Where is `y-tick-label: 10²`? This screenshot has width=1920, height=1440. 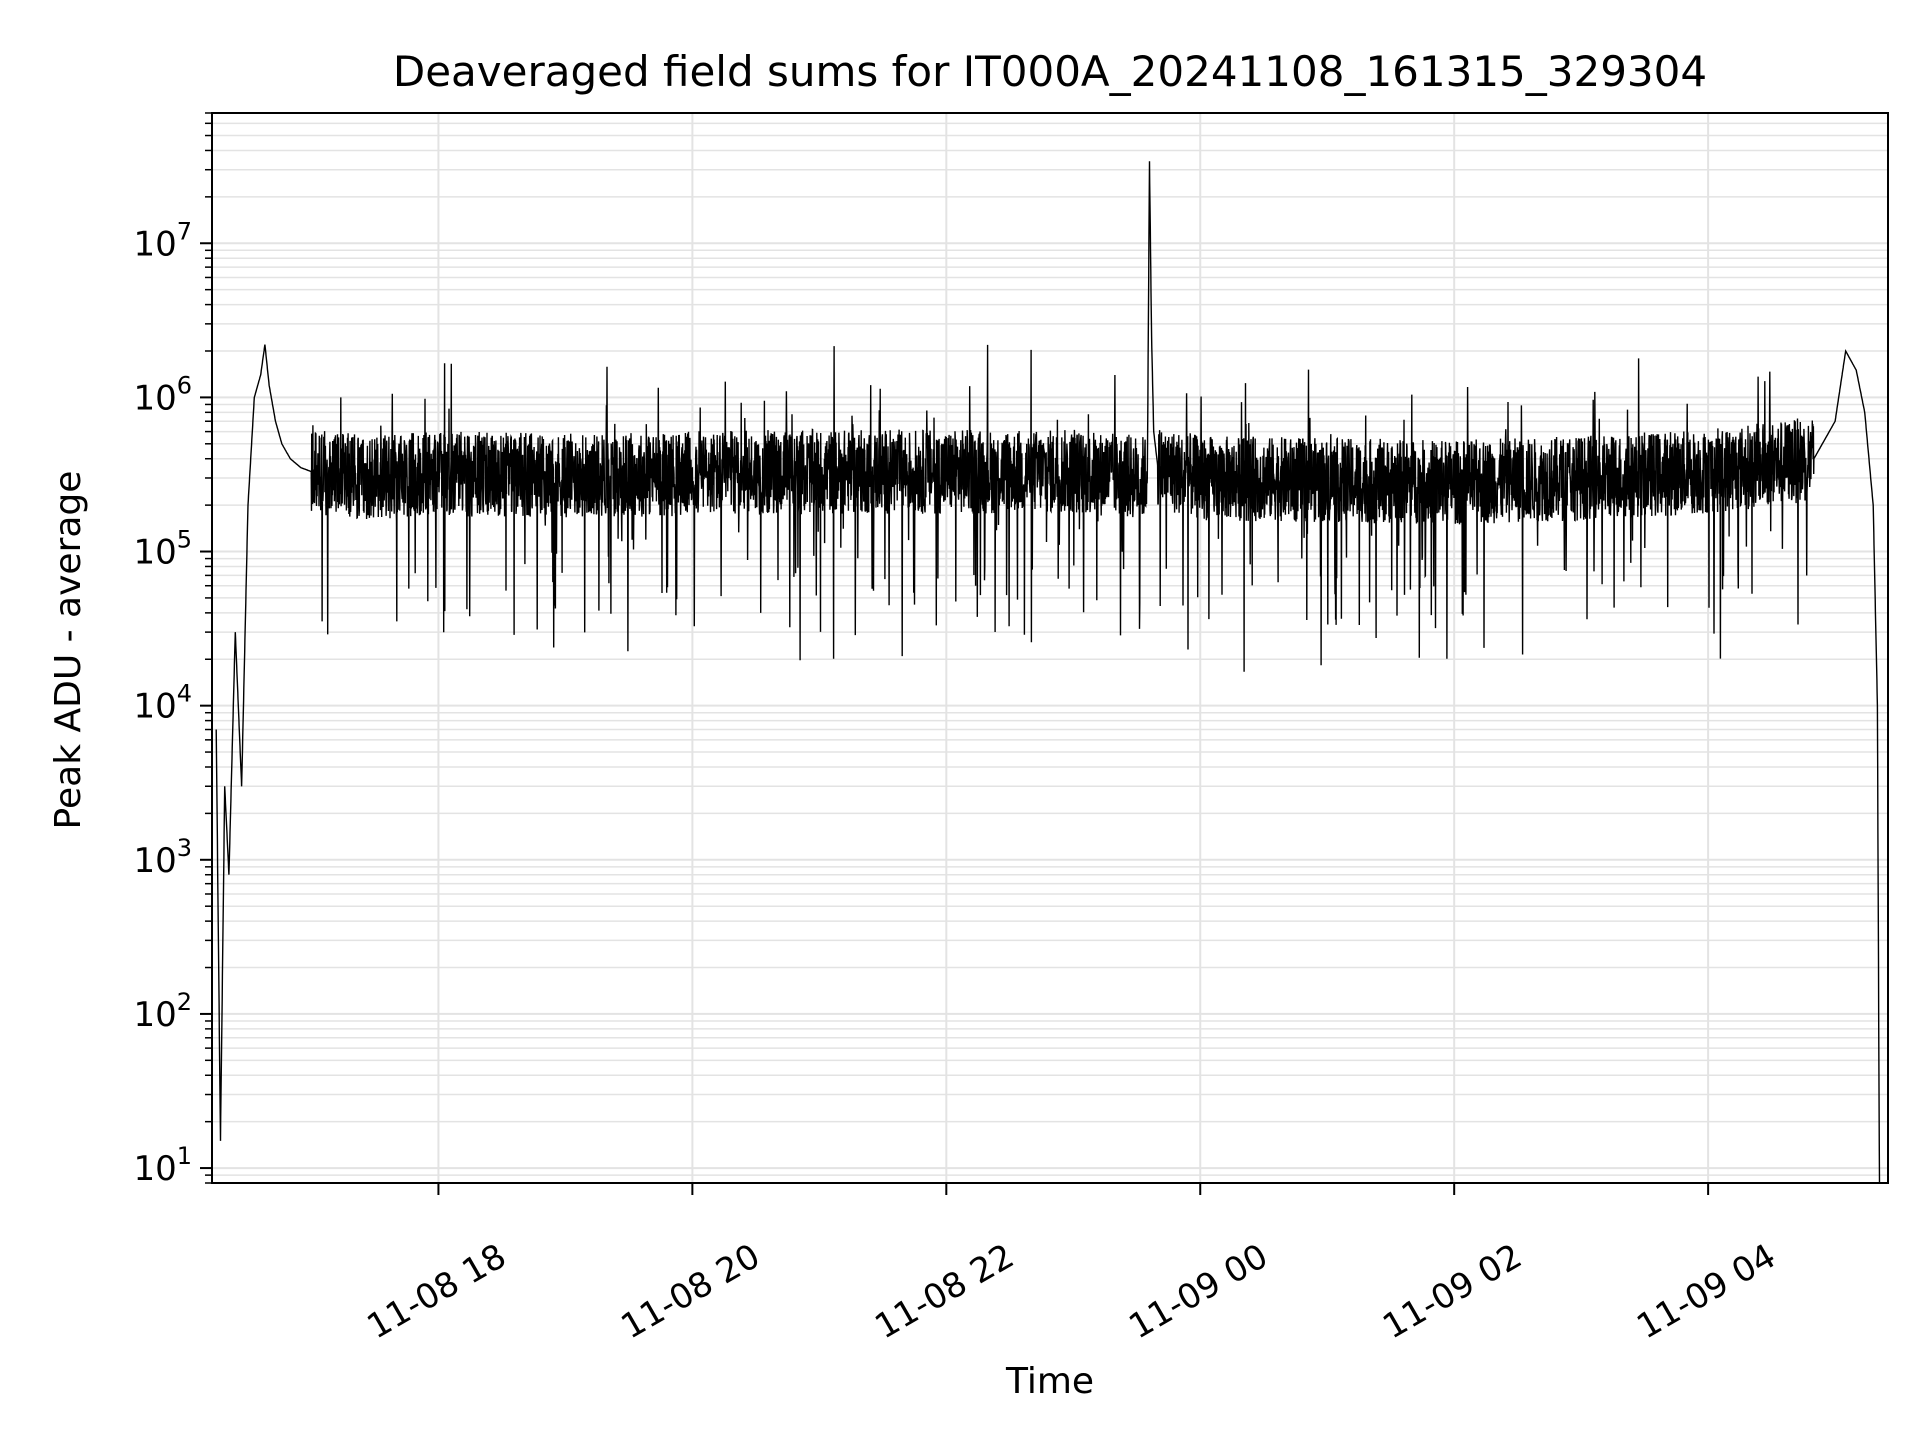 y-tick-label: 10² is located at coordinates (162, 1011).